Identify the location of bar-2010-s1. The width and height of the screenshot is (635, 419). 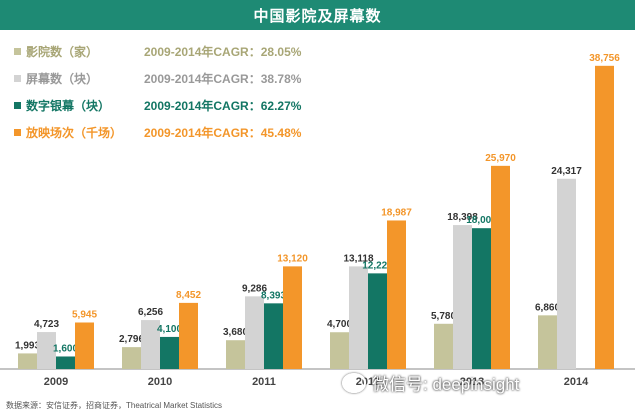
(150, 344).